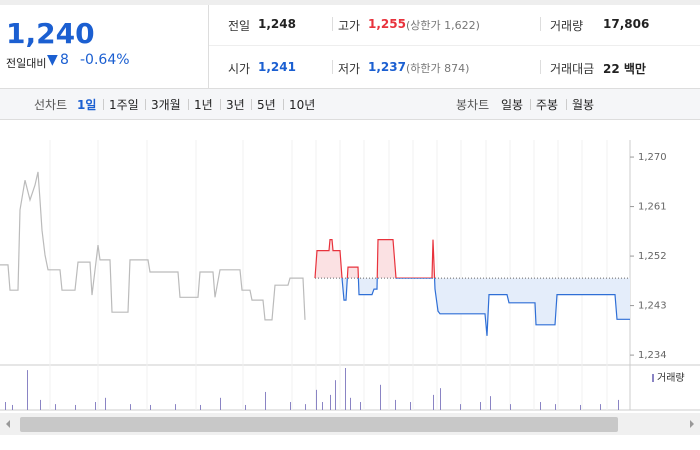 This screenshot has height=450, width=700. Describe the element at coordinates (583, 105) in the screenshot. I see `tab: 월봉` at that location.